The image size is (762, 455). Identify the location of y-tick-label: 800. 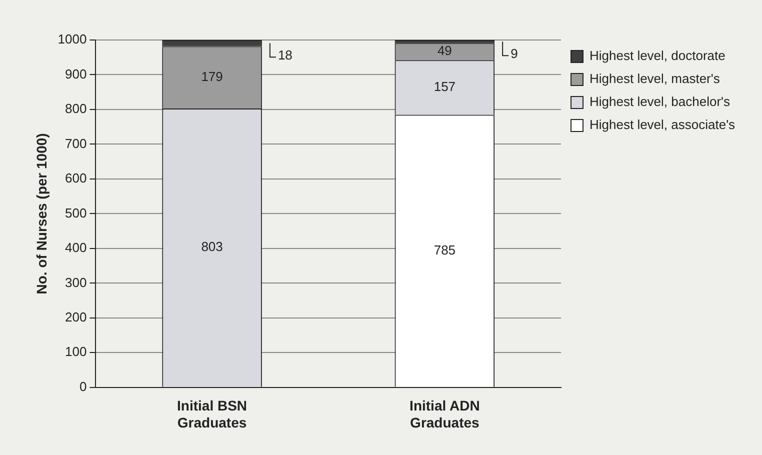
(76, 108).